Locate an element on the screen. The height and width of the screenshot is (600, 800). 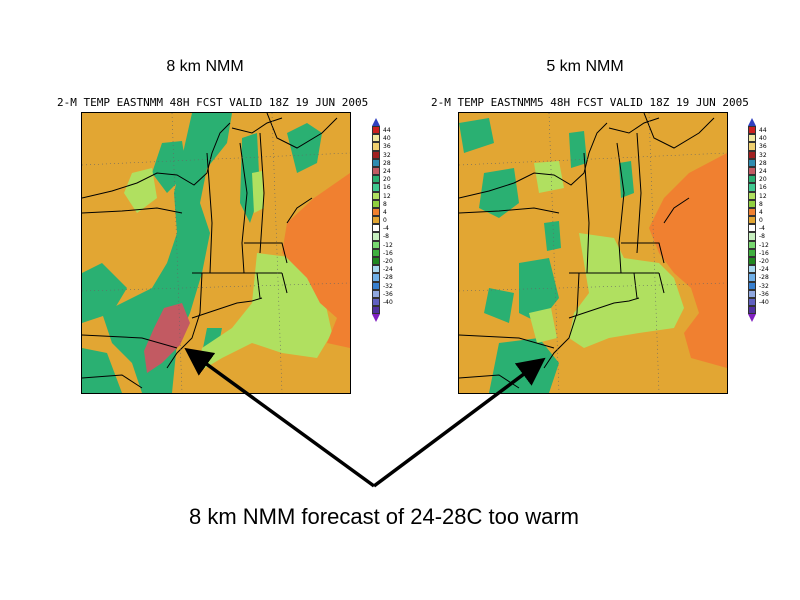
colorbar-label: -8 is located at coordinates (762, 237).